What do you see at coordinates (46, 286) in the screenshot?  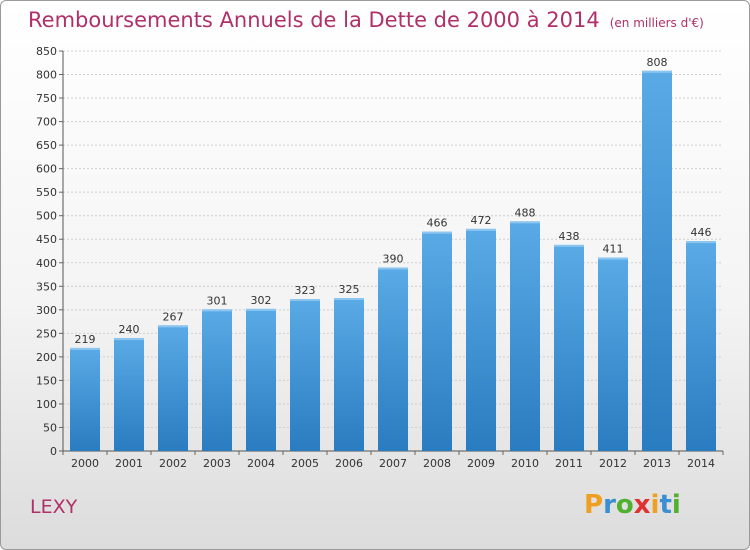 I see `y-tick-label: 350` at bounding box center [46, 286].